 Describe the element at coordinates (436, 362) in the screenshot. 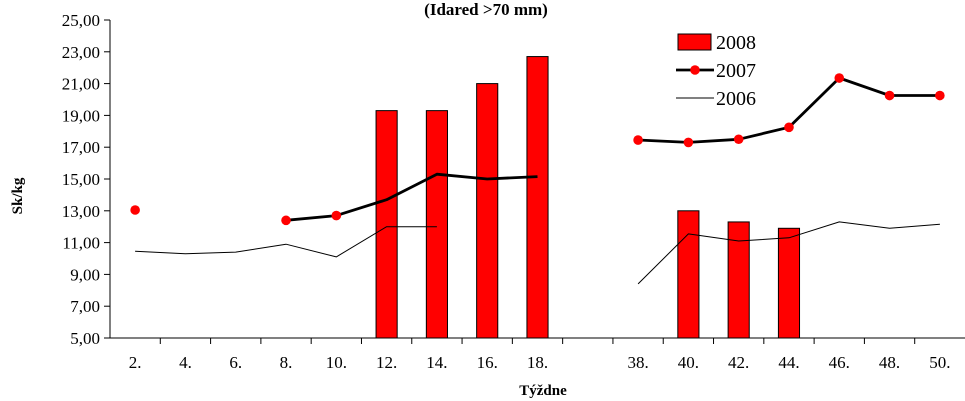

I see `x-tick-label: 14.` at that location.